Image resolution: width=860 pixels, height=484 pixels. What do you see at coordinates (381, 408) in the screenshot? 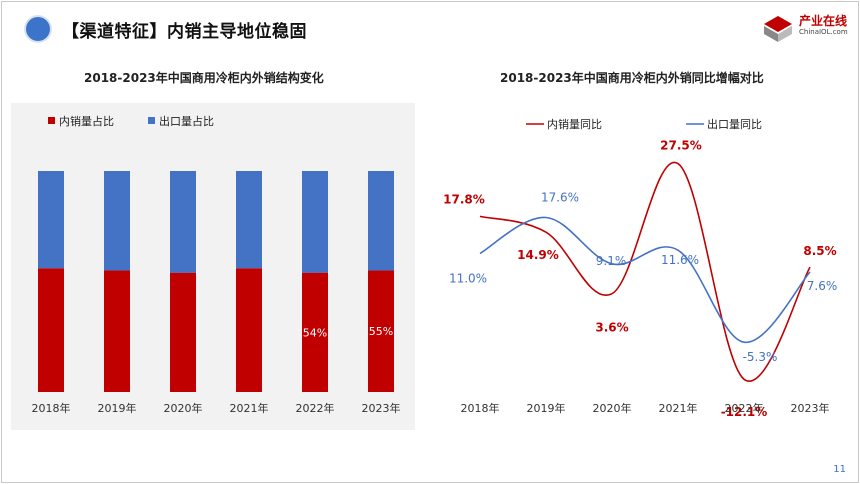
I see `x-tick-label-5: 2023年` at bounding box center [381, 408].